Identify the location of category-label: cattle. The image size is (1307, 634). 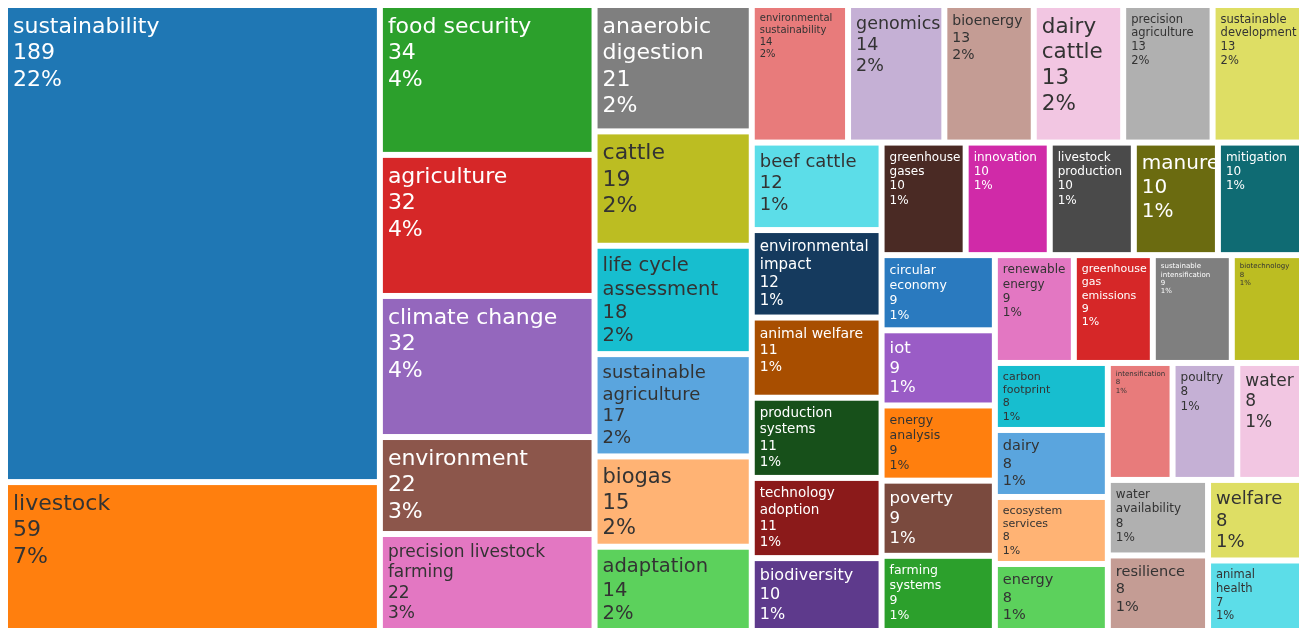
(634, 152).